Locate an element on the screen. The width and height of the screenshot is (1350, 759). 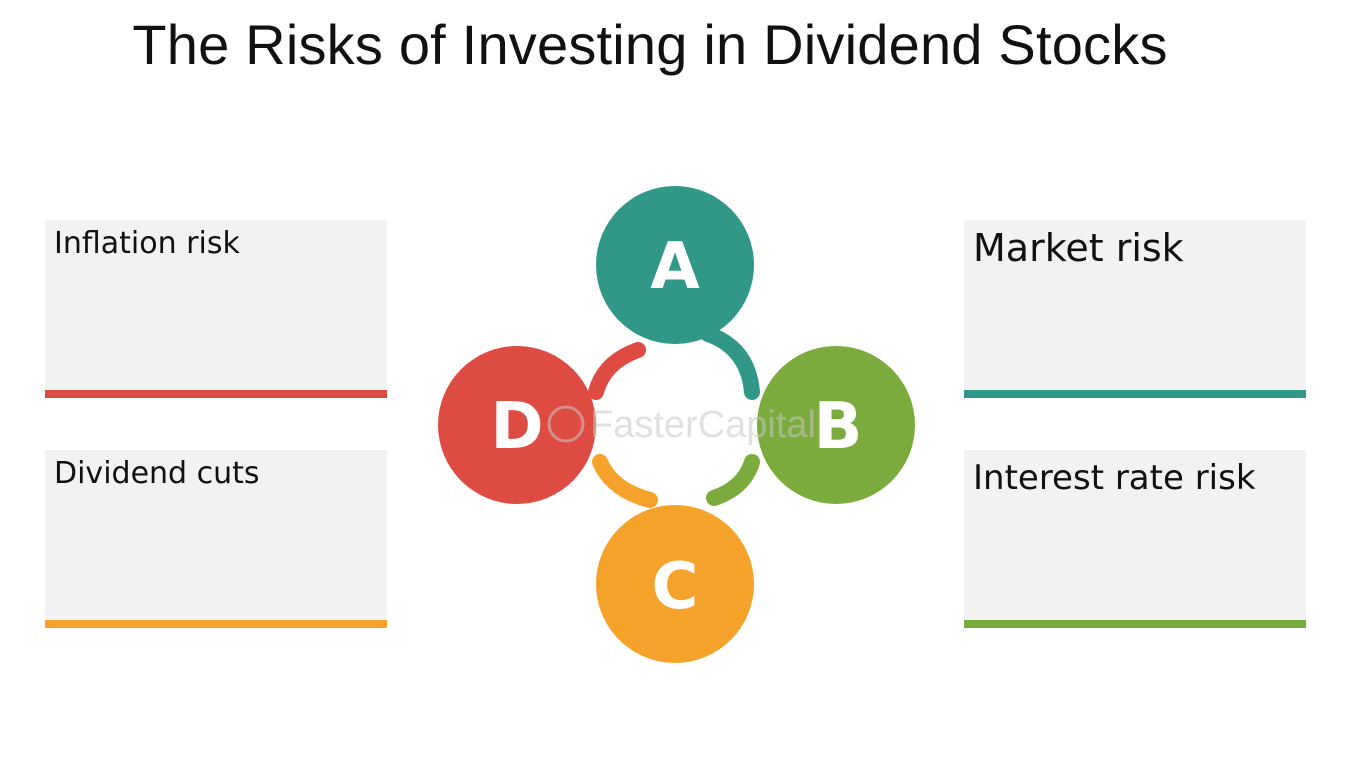
risk-box-interest-rate: Interest rate risk is located at coordinates (1135, 539).